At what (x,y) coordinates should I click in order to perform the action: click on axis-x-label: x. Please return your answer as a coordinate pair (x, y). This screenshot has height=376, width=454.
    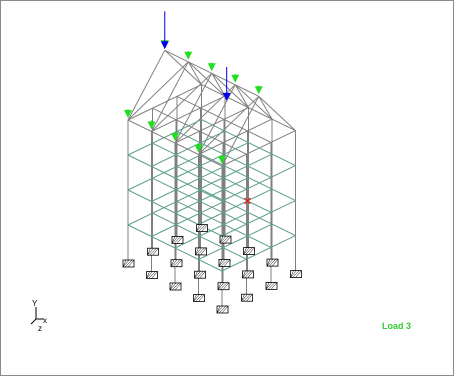
    Looking at the image, I should click on (45, 320).